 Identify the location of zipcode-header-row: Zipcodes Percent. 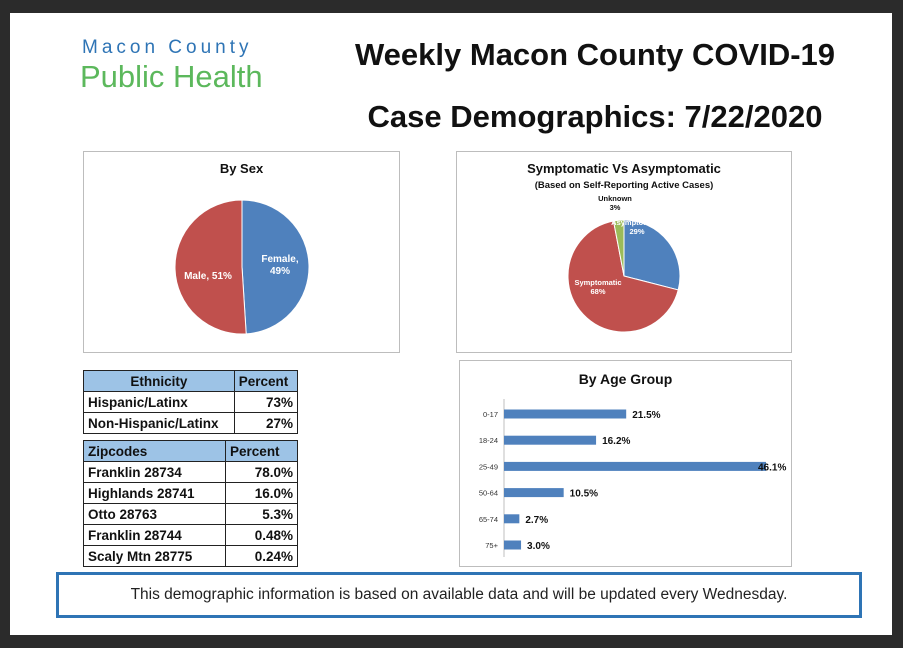
(190, 451).